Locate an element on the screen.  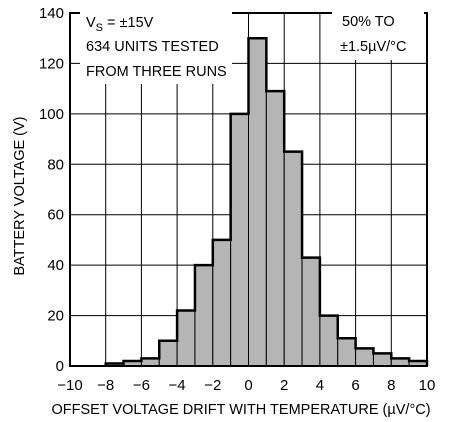
y-tick-label: 60 is located at coordinates (55, 215).